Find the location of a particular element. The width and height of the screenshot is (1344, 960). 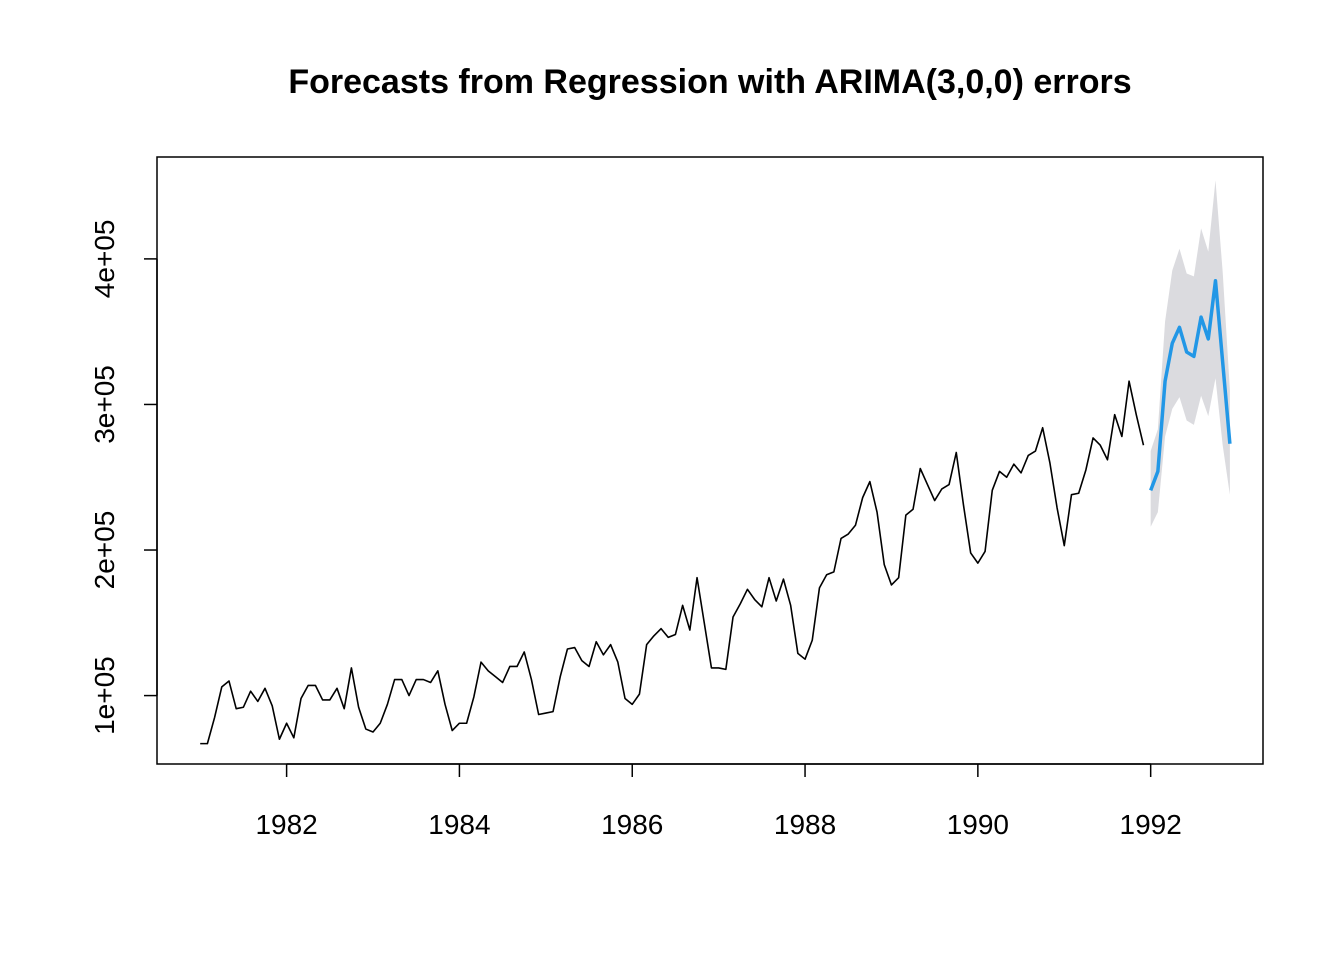

x-tick-label: 1982 is located at coordinates (286, 824).